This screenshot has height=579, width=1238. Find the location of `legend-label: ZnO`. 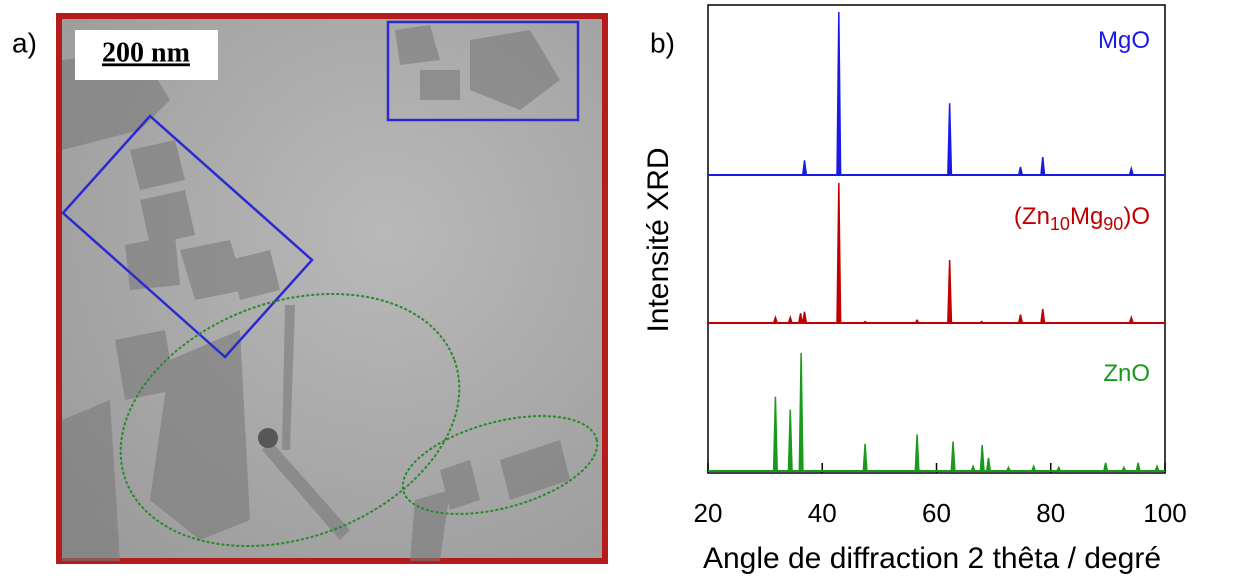

legend-label: ZnO is located at coordinates (1126, 373).